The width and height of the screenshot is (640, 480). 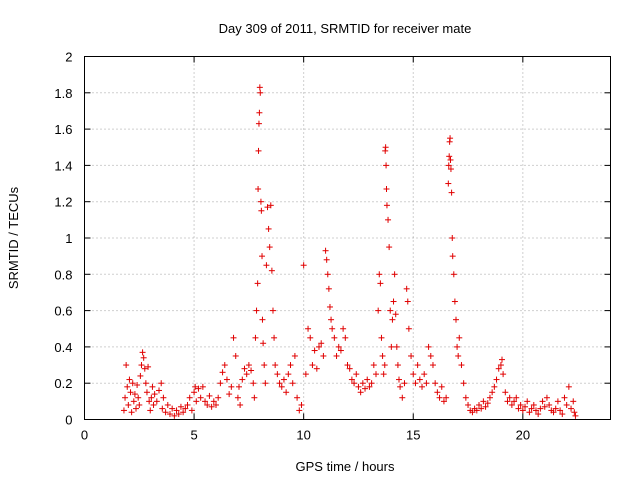 I want to click on y-tick-label: 0.6, so click(x=63, y=311).